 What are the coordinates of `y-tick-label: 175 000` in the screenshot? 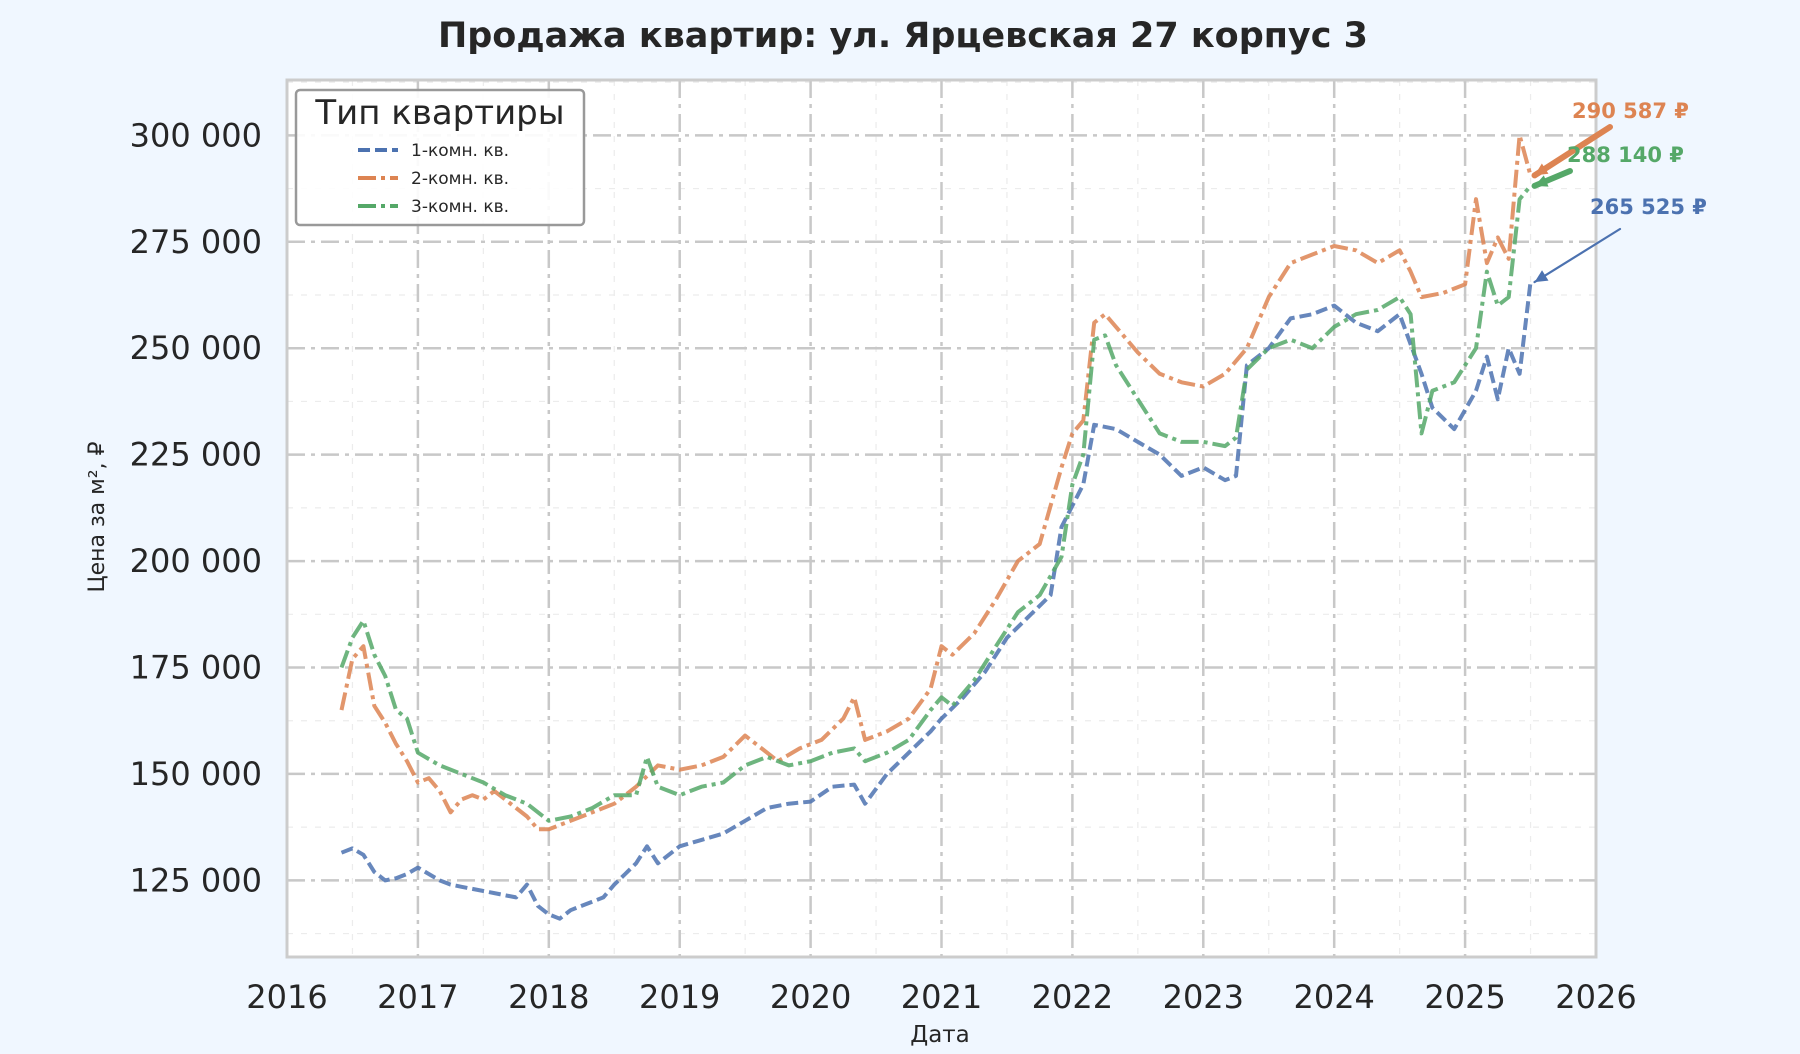 It's located at (196, 668).